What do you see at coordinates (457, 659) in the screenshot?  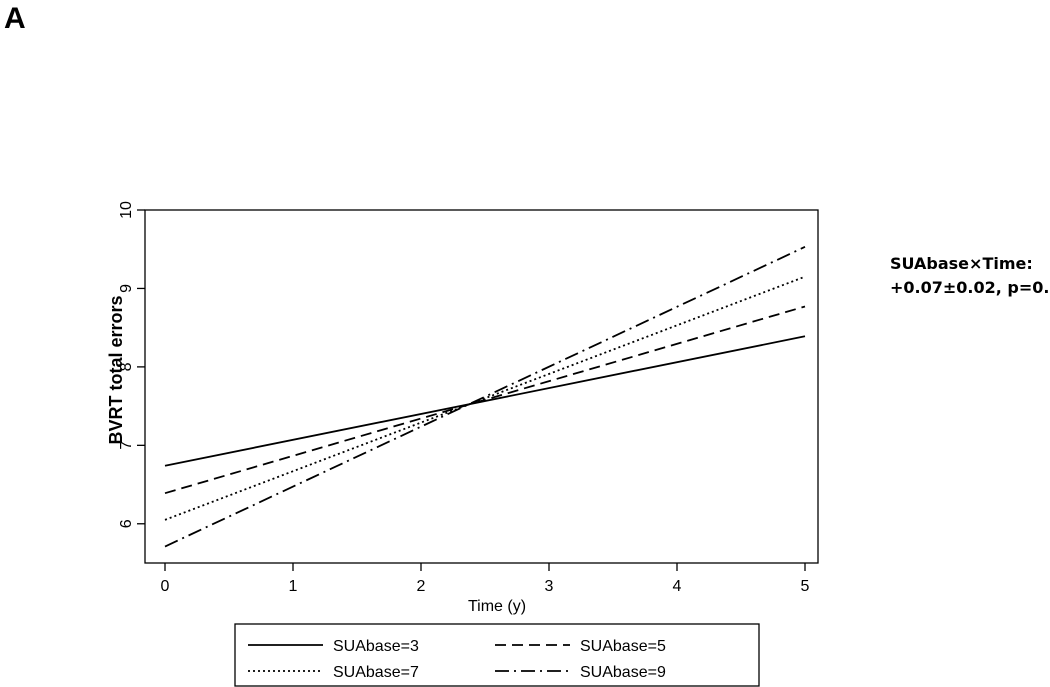 I see `legend-entries: SUAbase=3 SUAbase=5 SUAbase=7 SUAbase=9` at bounding box center [457, 659].